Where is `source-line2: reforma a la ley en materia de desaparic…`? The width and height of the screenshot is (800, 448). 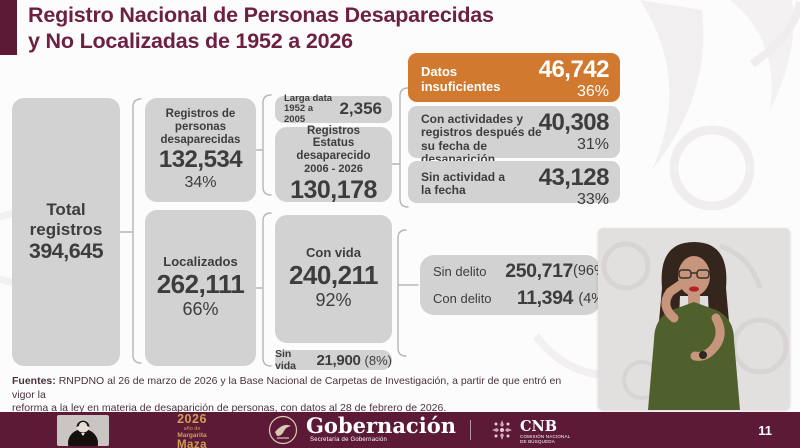 source-line2: reforma a la ley en materia de desaparic… is located at coordinates (229, 408).